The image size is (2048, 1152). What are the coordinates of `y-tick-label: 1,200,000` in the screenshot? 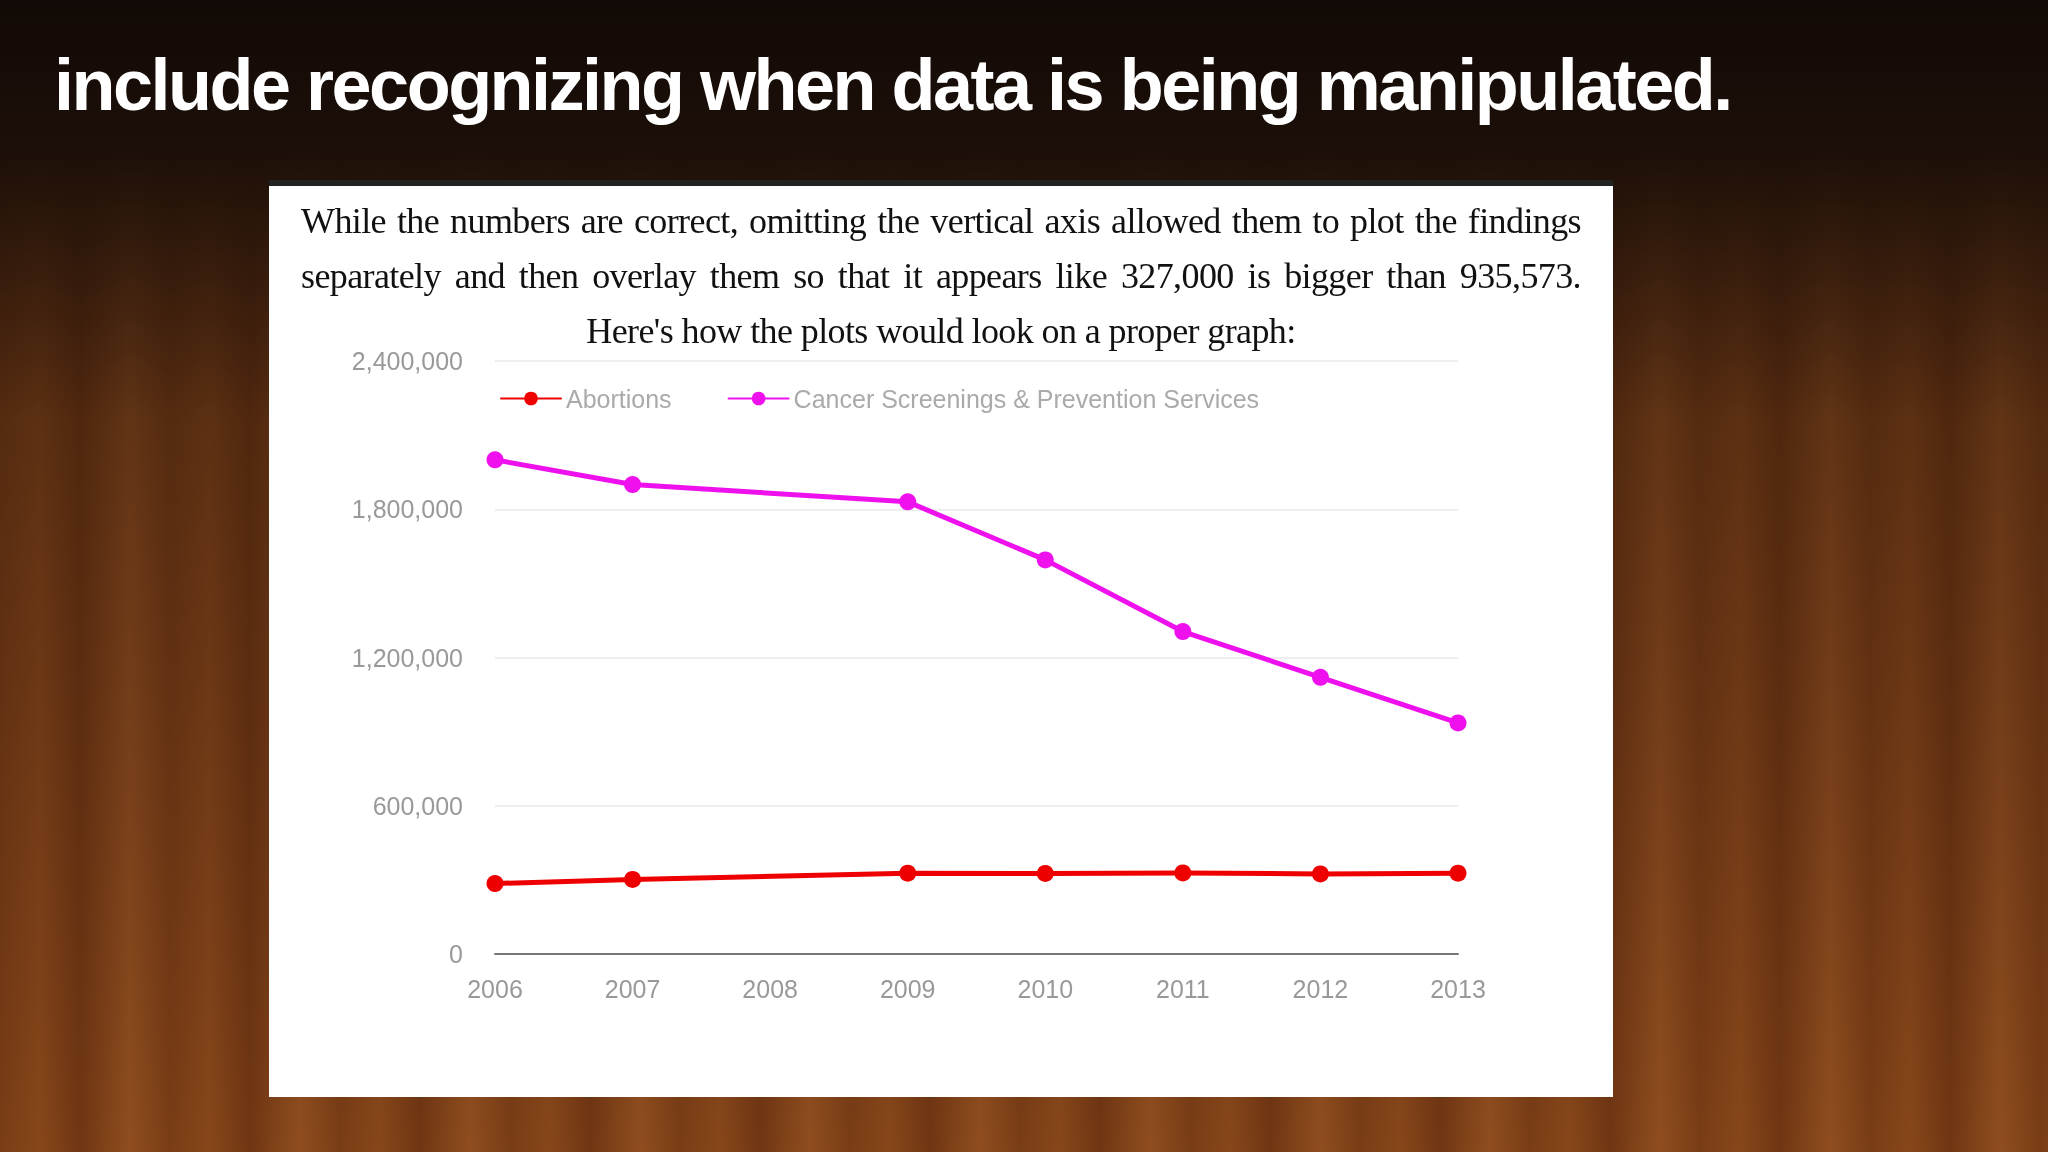 It's located at (407, 657).